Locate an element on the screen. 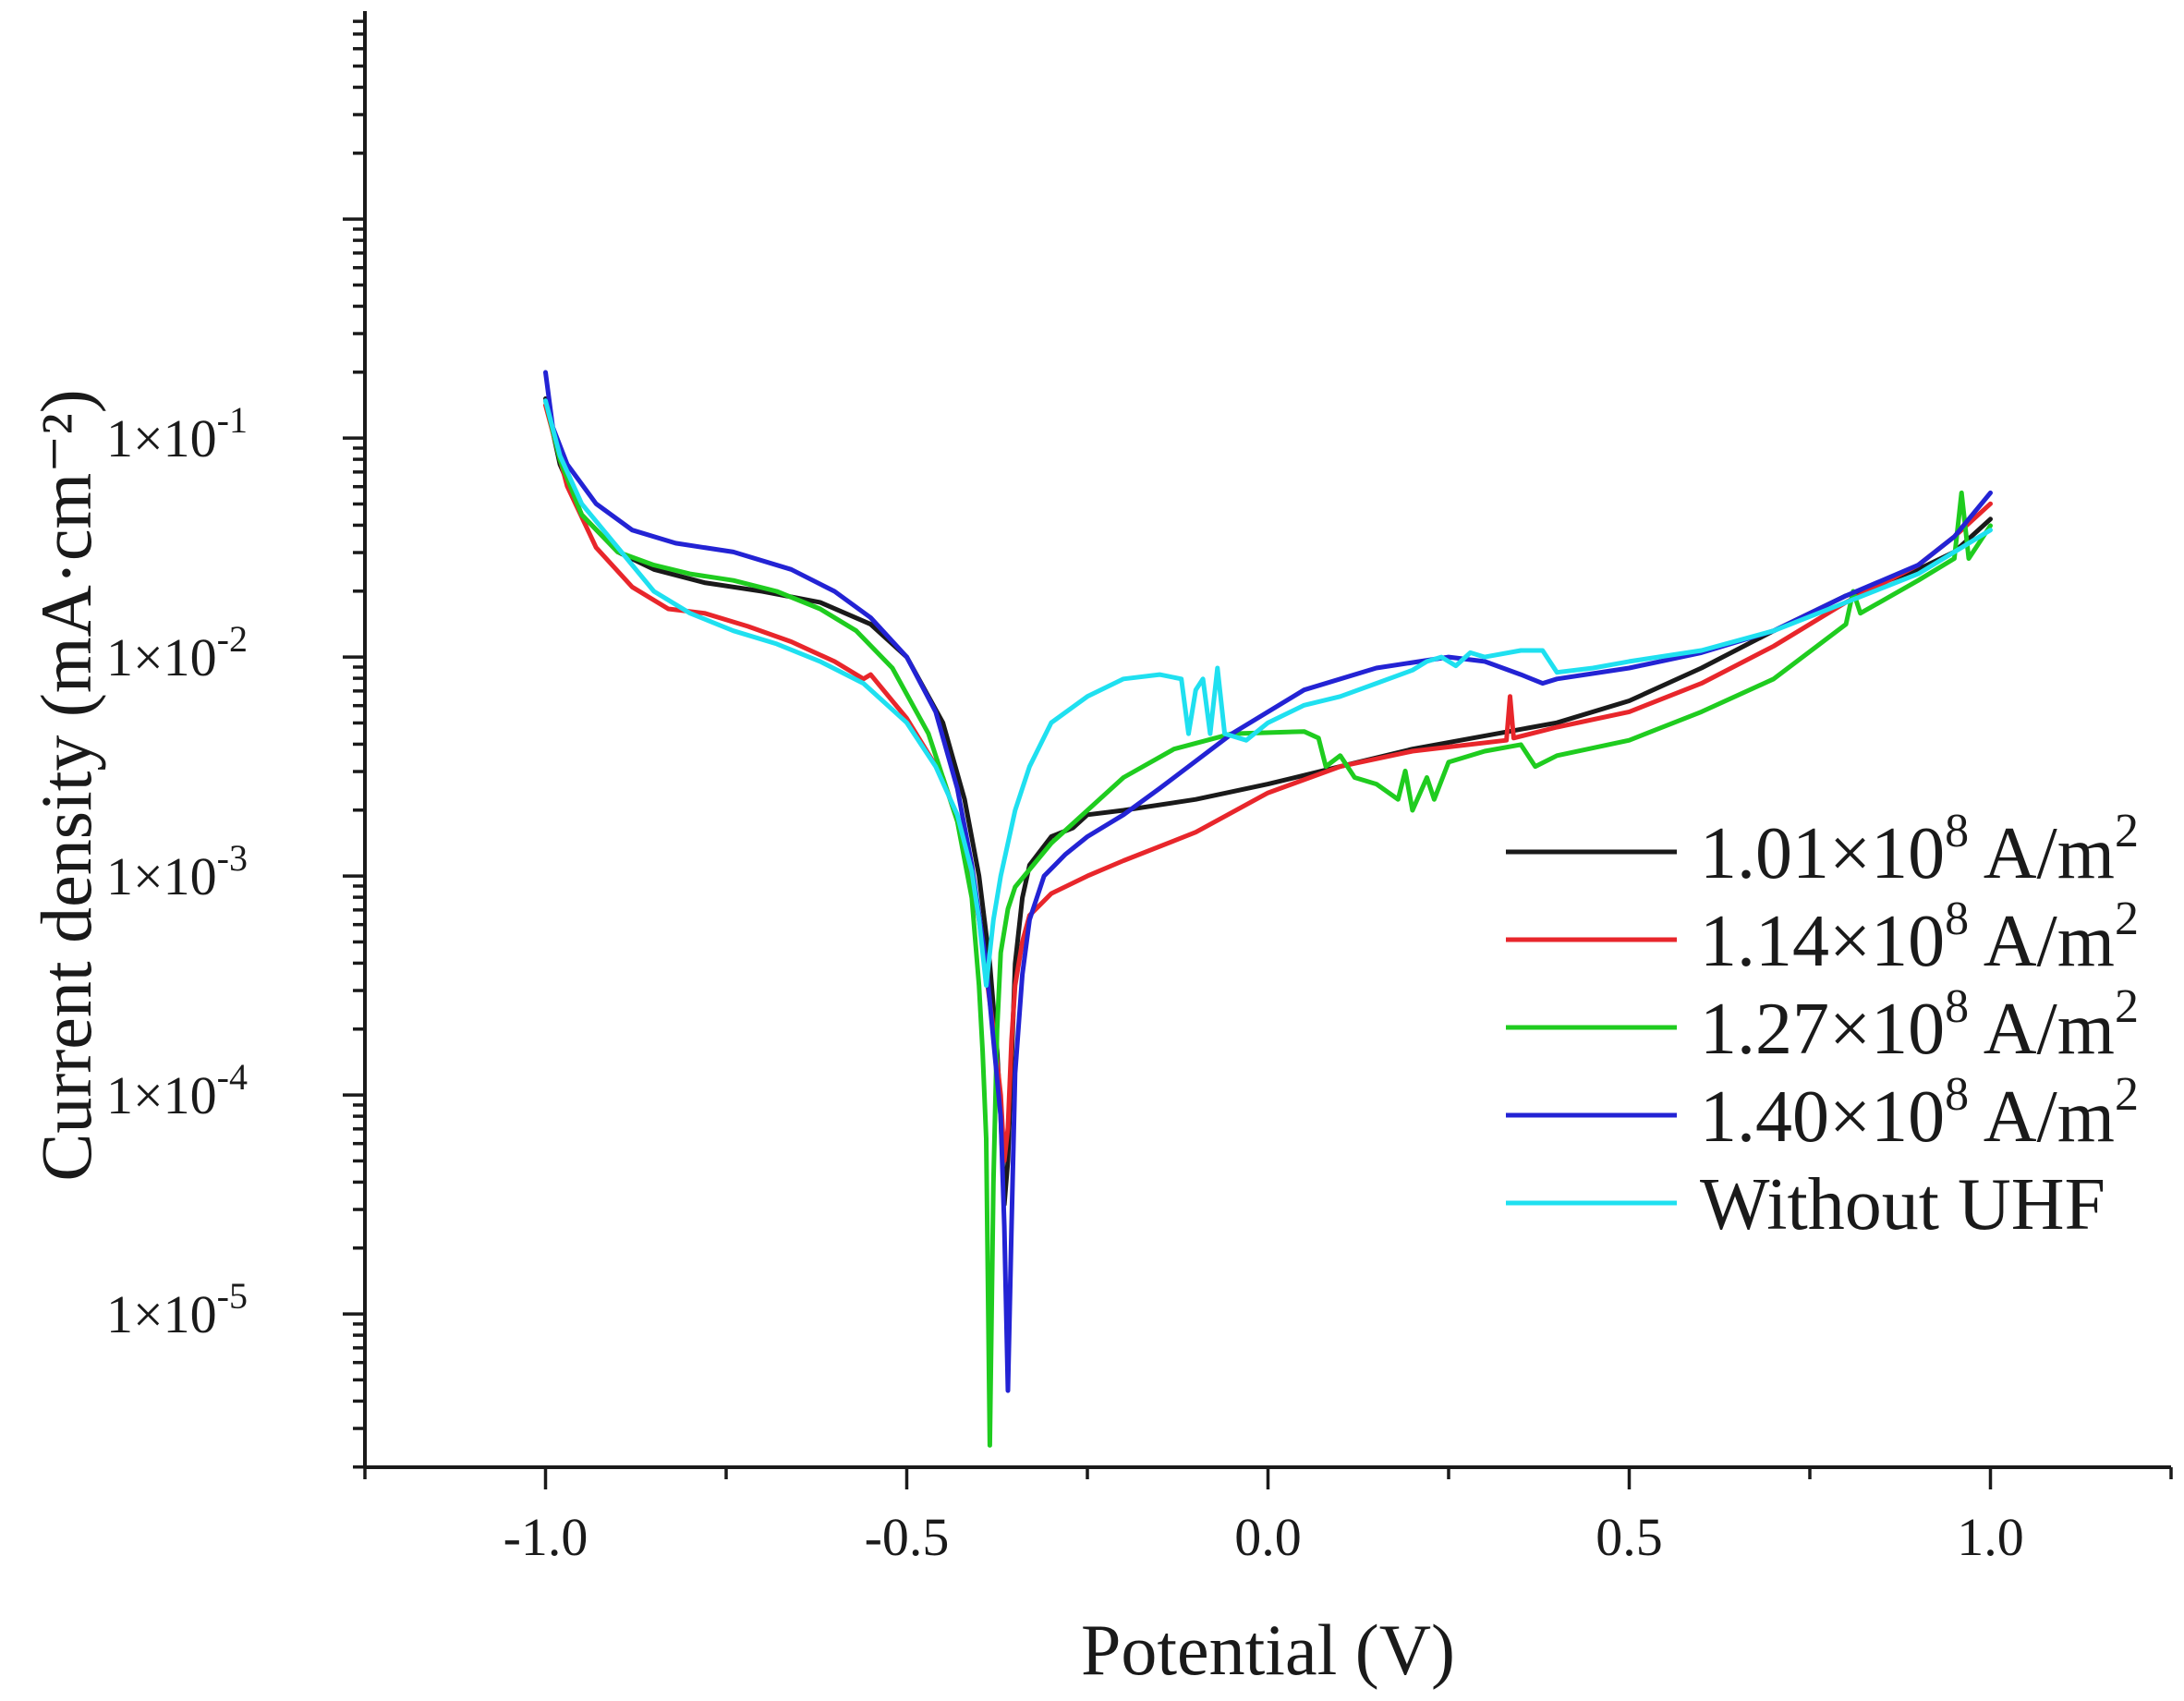 This screenshot has width=2184, height=1701. y-tick-label: 1×10⁻¹ is located at coordinates (177, 434).